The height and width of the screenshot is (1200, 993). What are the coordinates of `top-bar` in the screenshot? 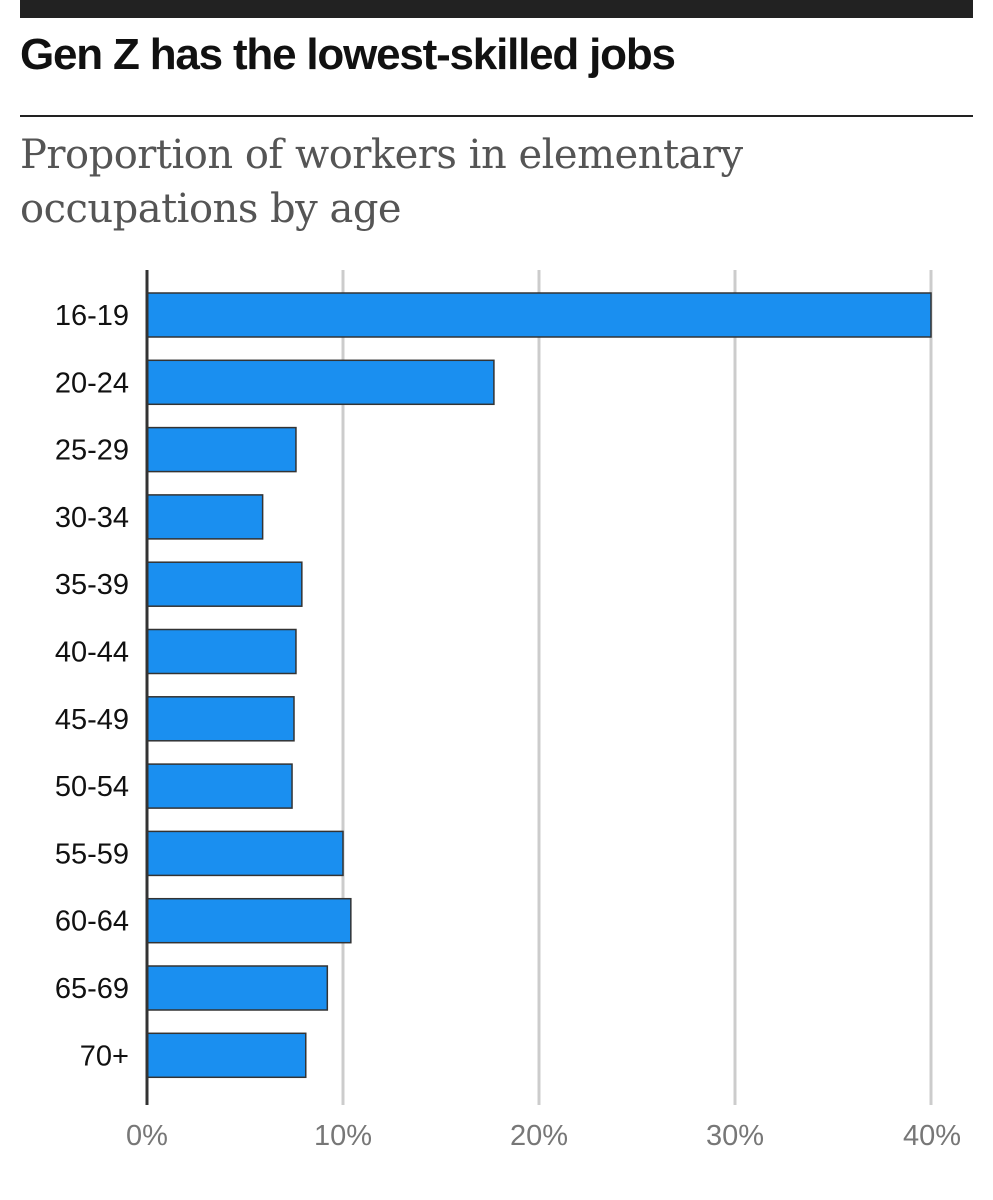 It's located at (496, 9).